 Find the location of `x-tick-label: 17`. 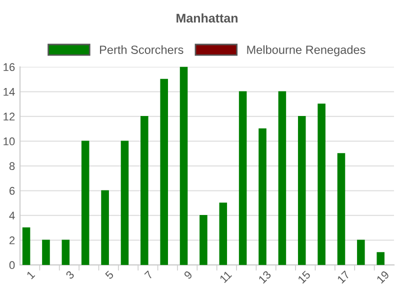

x-tick-label: 17 is located at coordinates (343, 277).